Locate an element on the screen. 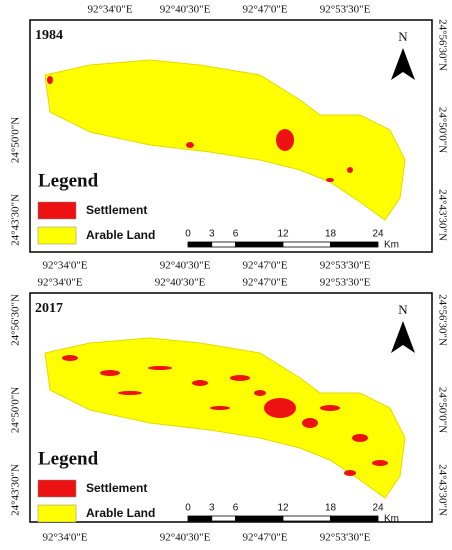  year-label: 2017 is located at coordinates (49, 308).